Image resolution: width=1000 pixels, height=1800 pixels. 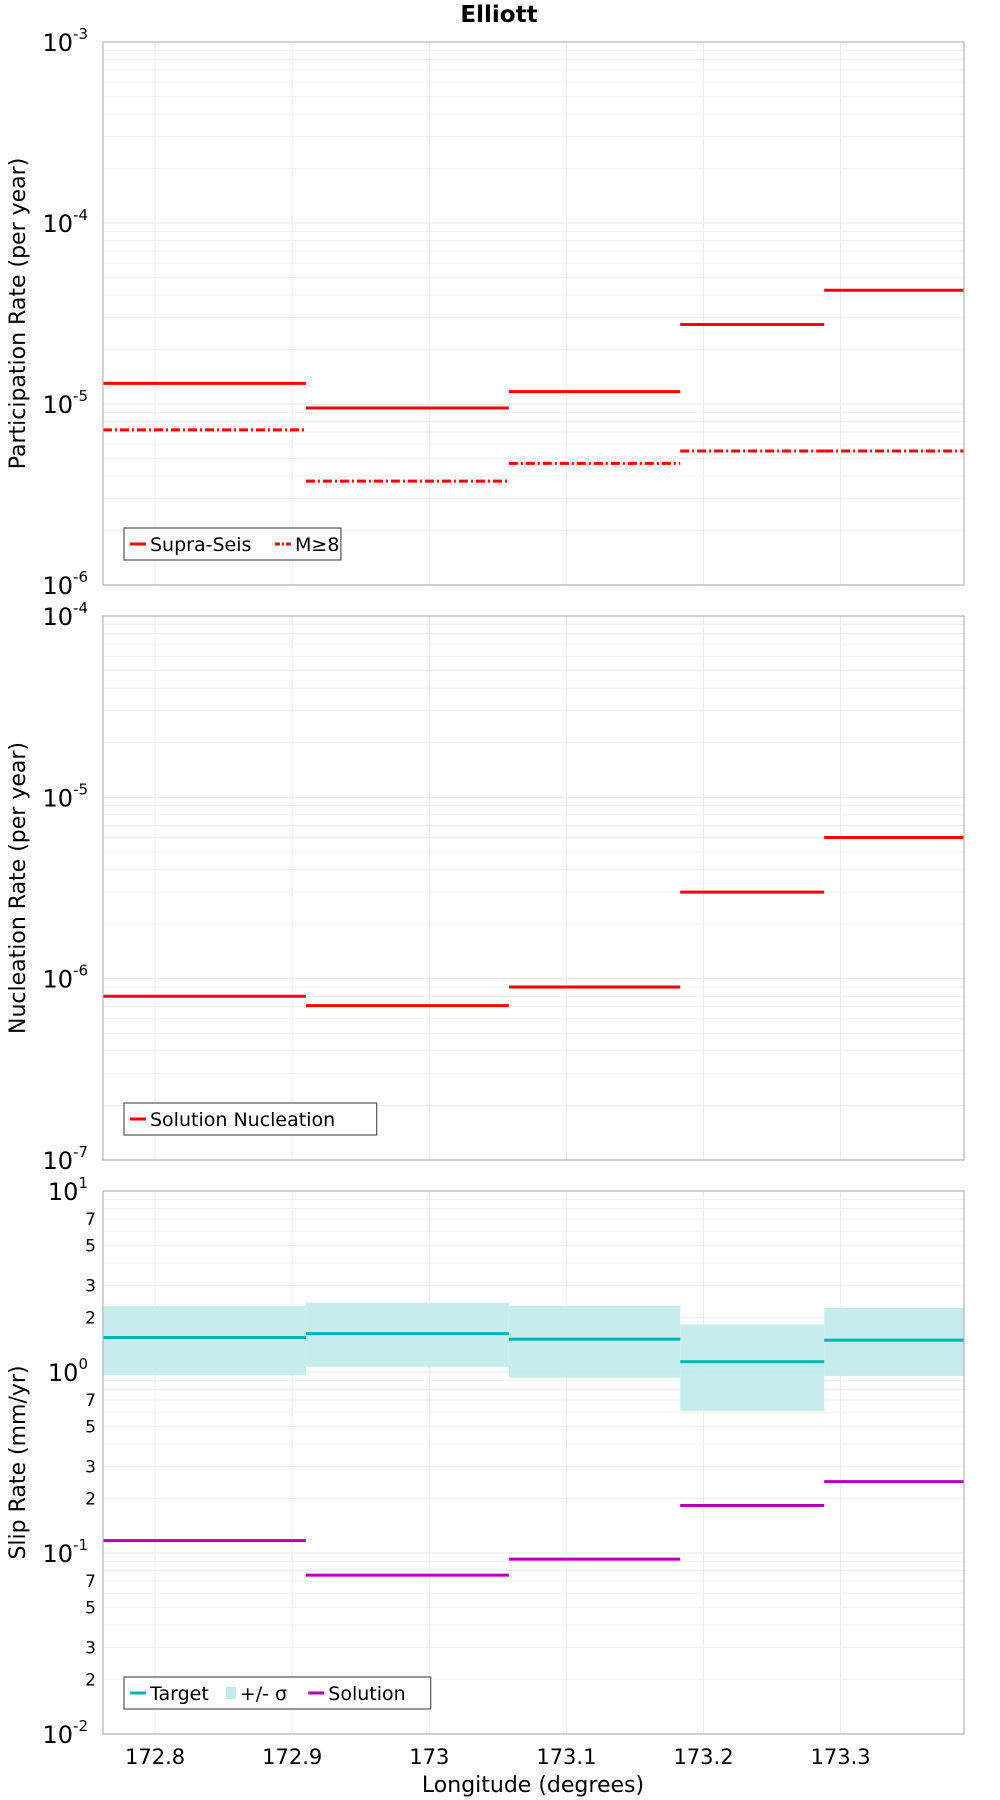 What do you see at coordinates (65, 41) in the screenshot?
I see `y-tick-label: 10⁻³` at bounding box center [65, 41].